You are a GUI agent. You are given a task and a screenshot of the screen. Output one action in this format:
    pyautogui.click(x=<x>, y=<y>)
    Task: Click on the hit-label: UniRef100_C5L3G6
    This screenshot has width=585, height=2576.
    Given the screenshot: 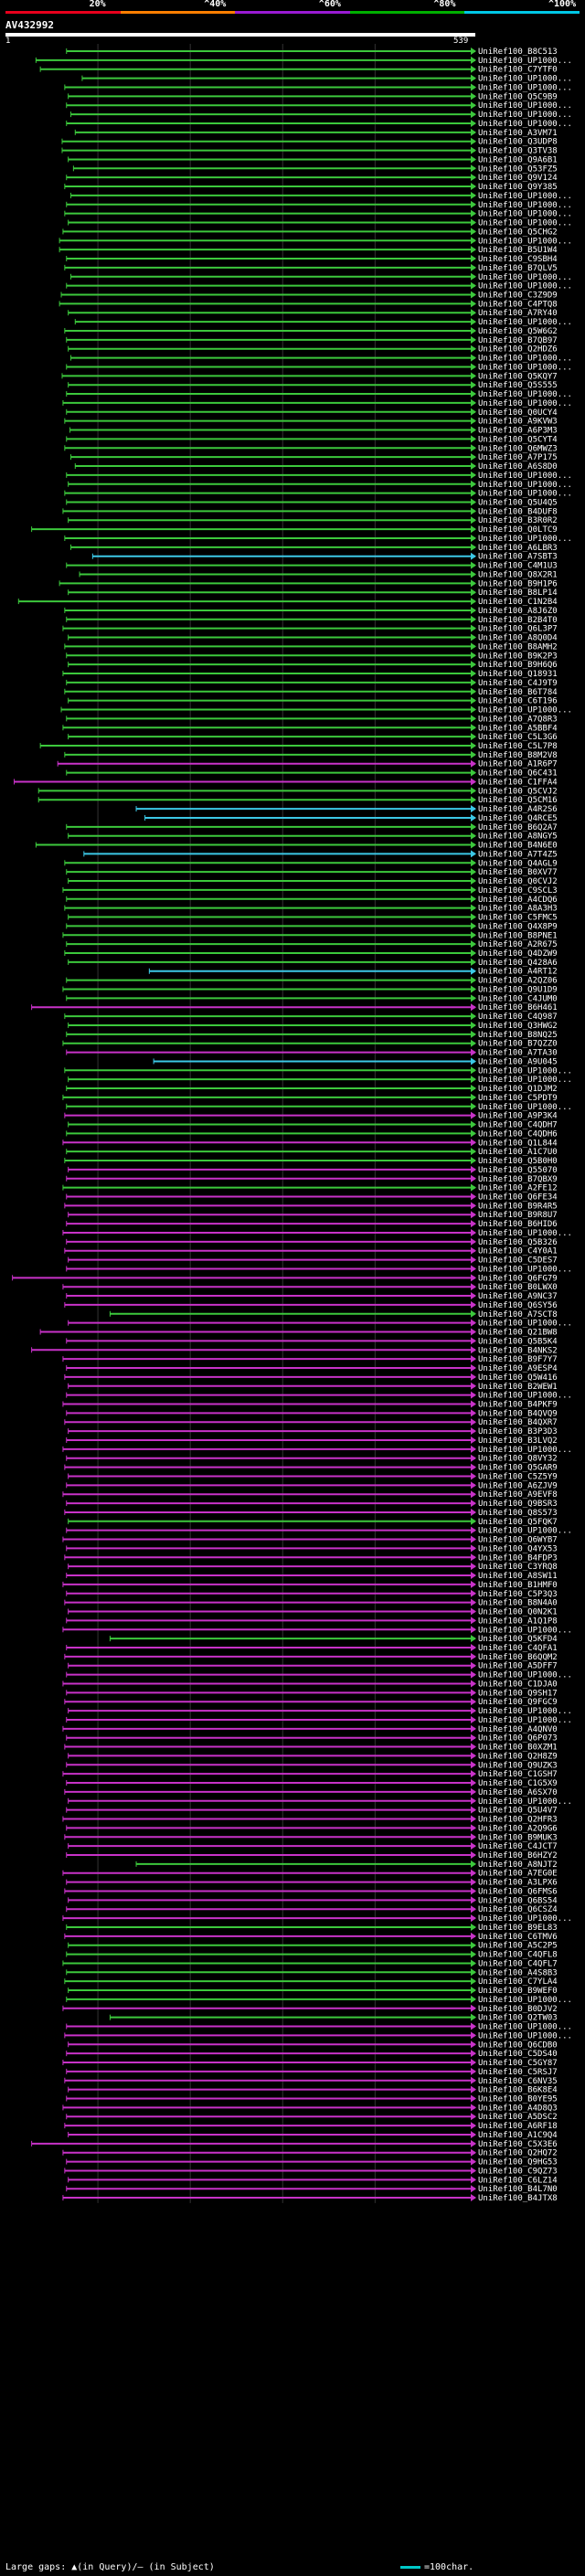 What is the action you would take?
    pyautogui.click(x=518, y=737)
    